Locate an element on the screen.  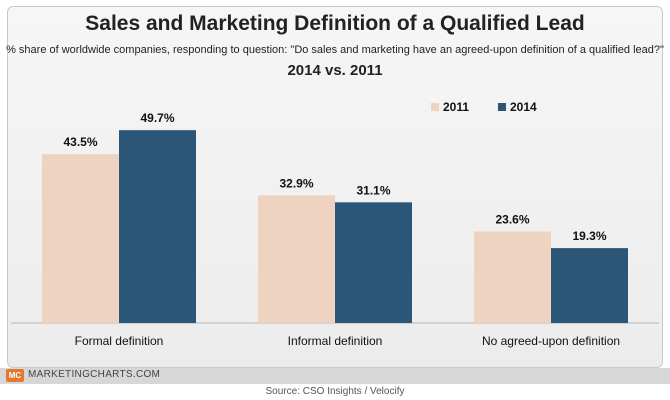
legend-swatch-2014 is located at coordinates (502, 107).